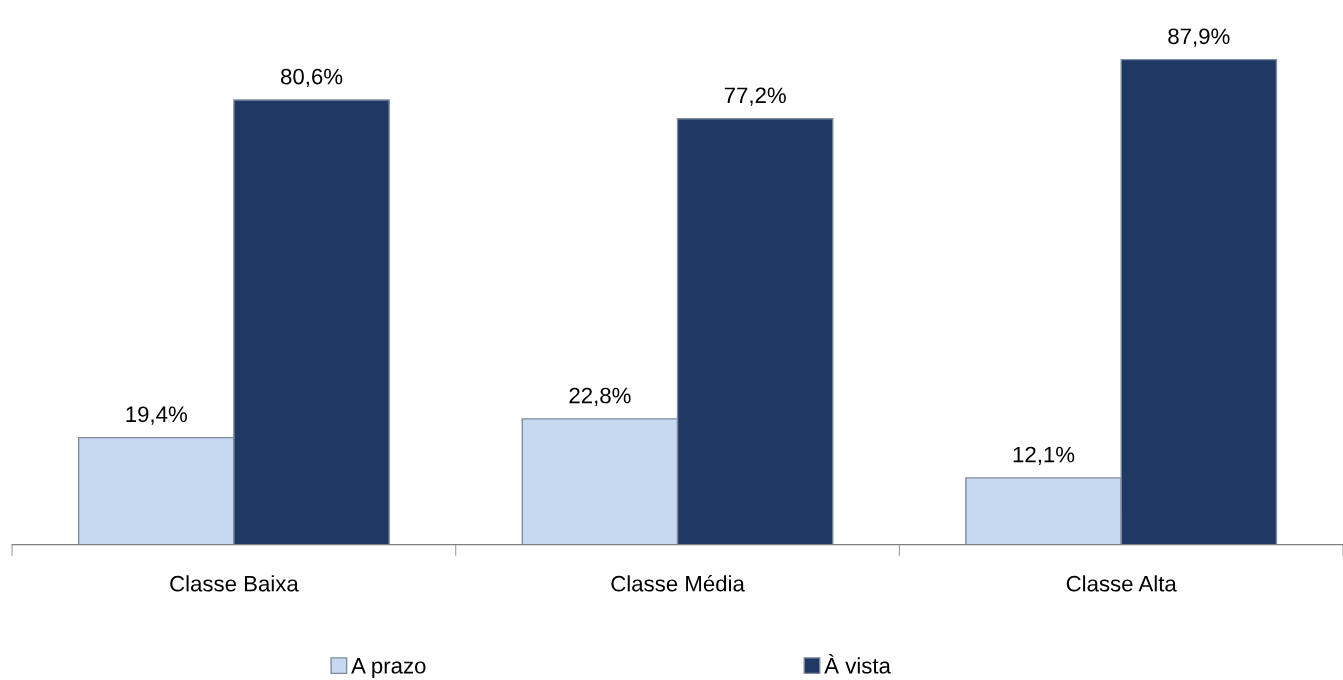 The width and height of the screenshot is (1343, 680). Describe the element at coordinates (755, 96) in the screenshot. I see `data-label: 77,2%` at that location.